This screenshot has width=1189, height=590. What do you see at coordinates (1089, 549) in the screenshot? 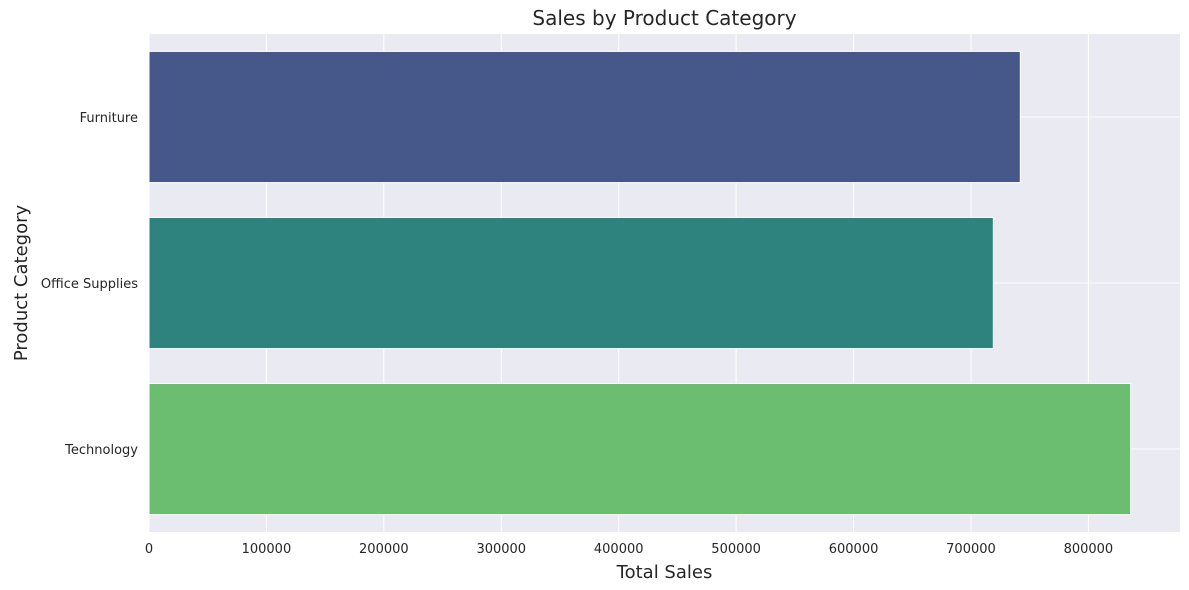
I see `x-tick-label: 800000` at bounding box center [1089, 549].